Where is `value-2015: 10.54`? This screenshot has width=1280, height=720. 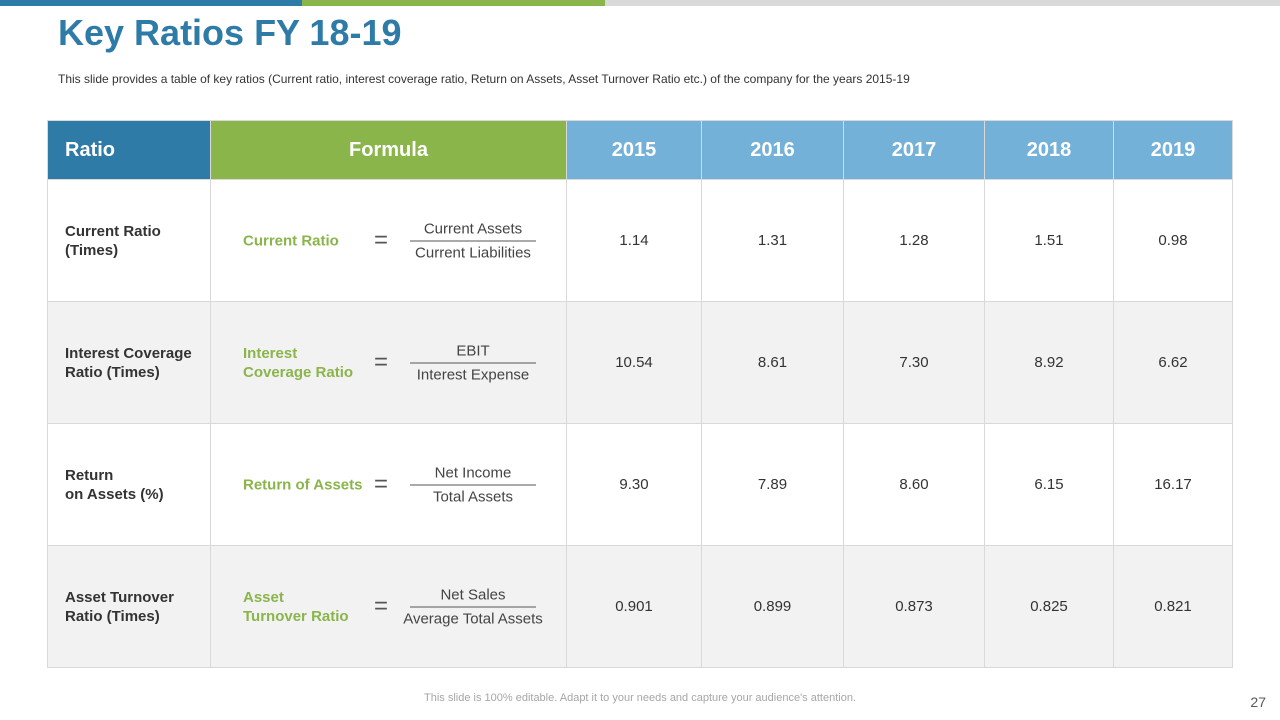 value-2015: 10.54 is located at coordinates (634, 362).